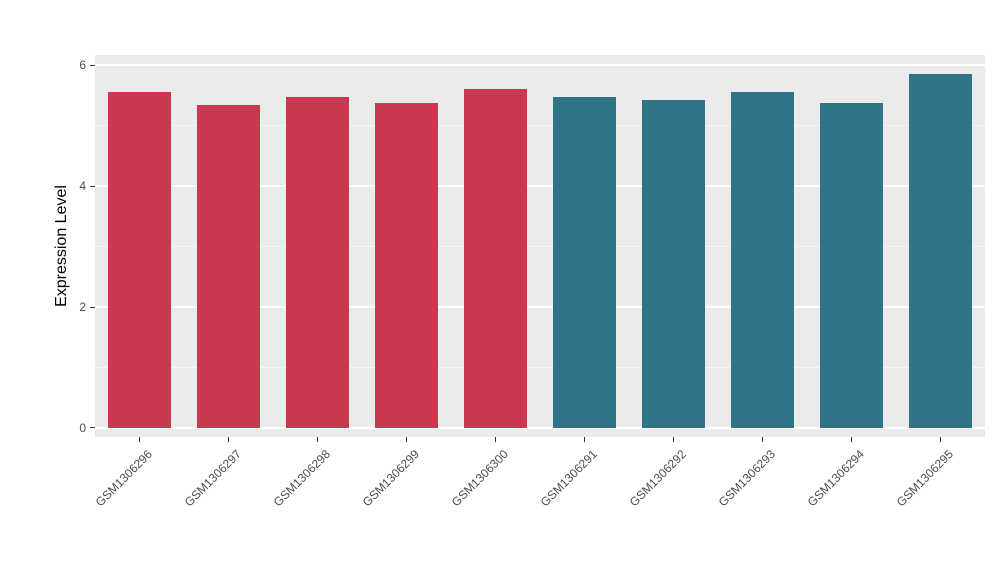 The height and width of the screenshot is (580, 1000). What do you see at coordinates (851, 265) in the screenshot?
I see `bar-GSM1306294` at bounding box center [851, 265].